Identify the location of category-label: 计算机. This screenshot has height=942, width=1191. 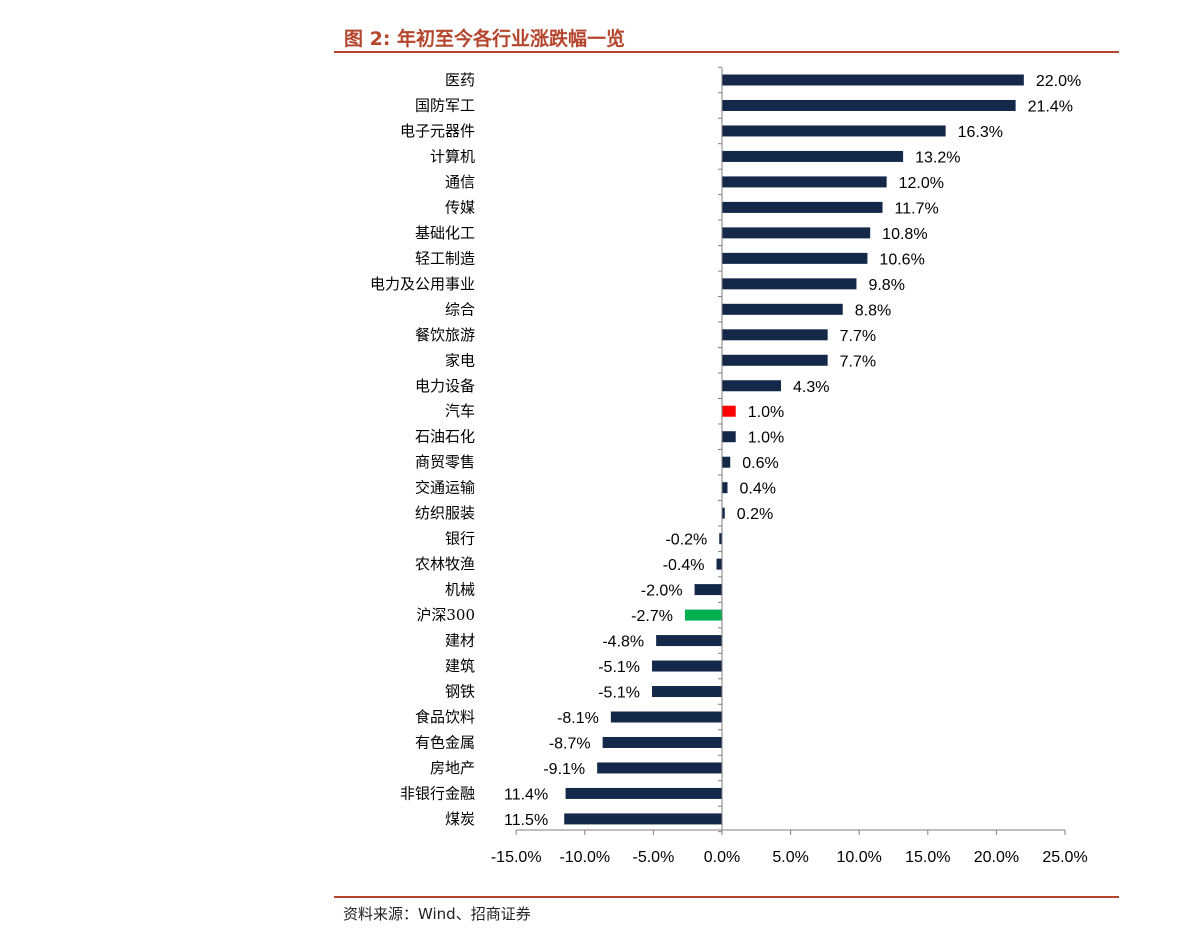
(452, 156).